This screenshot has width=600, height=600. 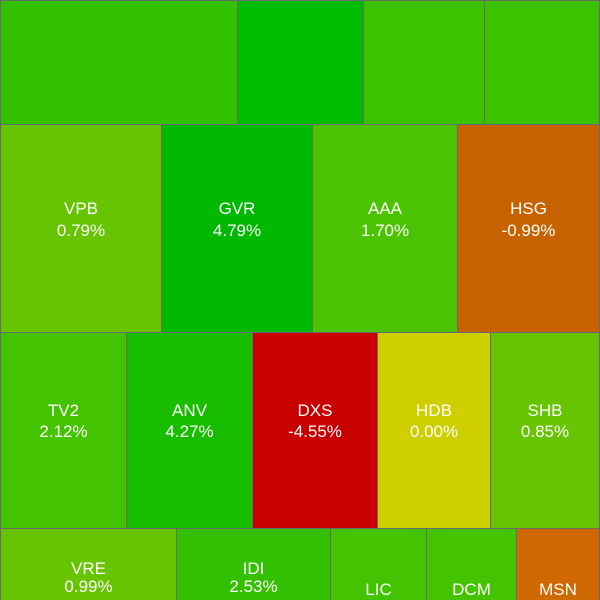 I want to click on change: 1.70%, so click(x=385, y=230).